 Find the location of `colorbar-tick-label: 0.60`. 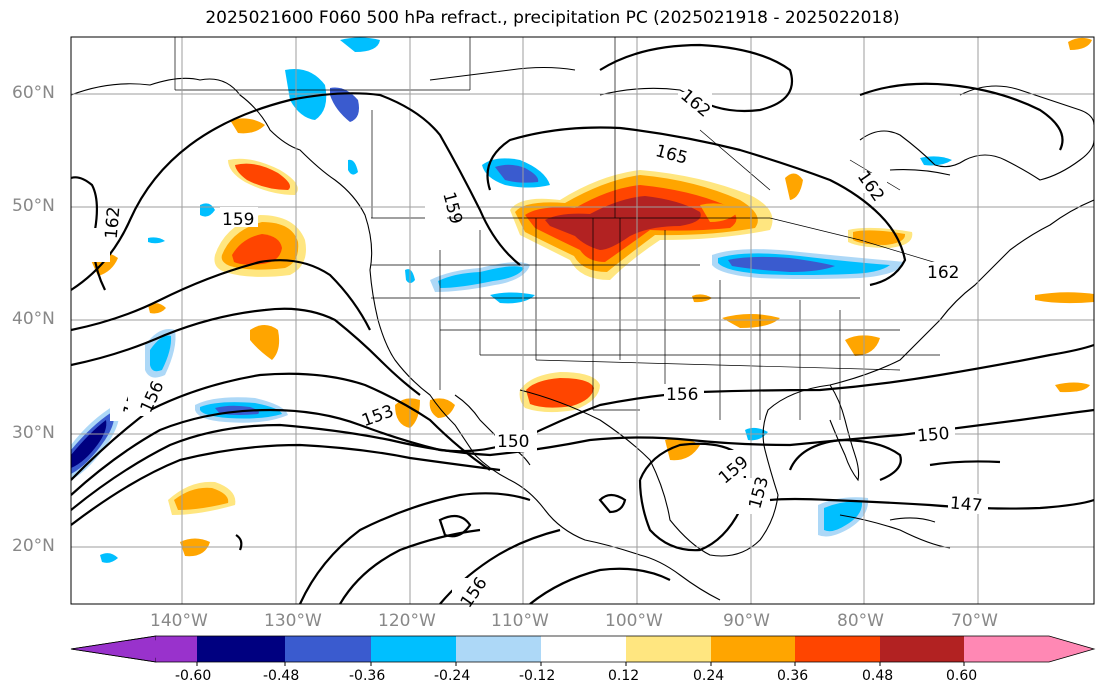

colorbar-tick-label: 0.60 is located at coordinates (962, 676).